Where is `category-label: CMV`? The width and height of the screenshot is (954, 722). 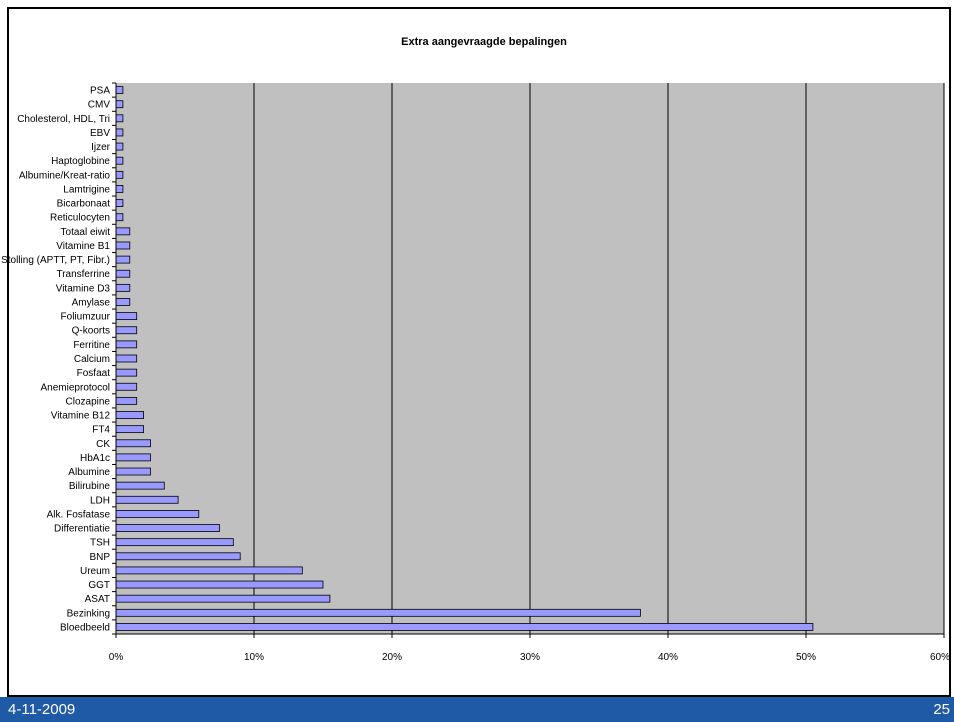
category-label: CMV is located at coordinates (99, 105).